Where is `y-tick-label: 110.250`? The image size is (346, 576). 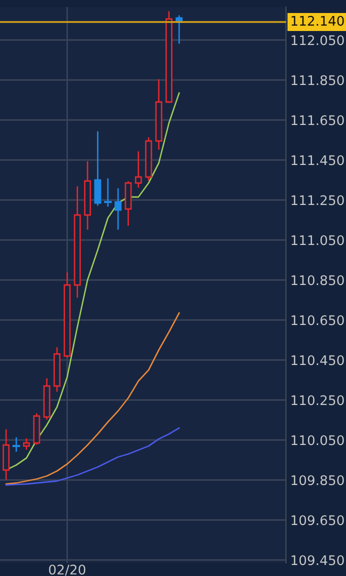 y-tick-label: 110.250 is located at coordinates (318, 400).